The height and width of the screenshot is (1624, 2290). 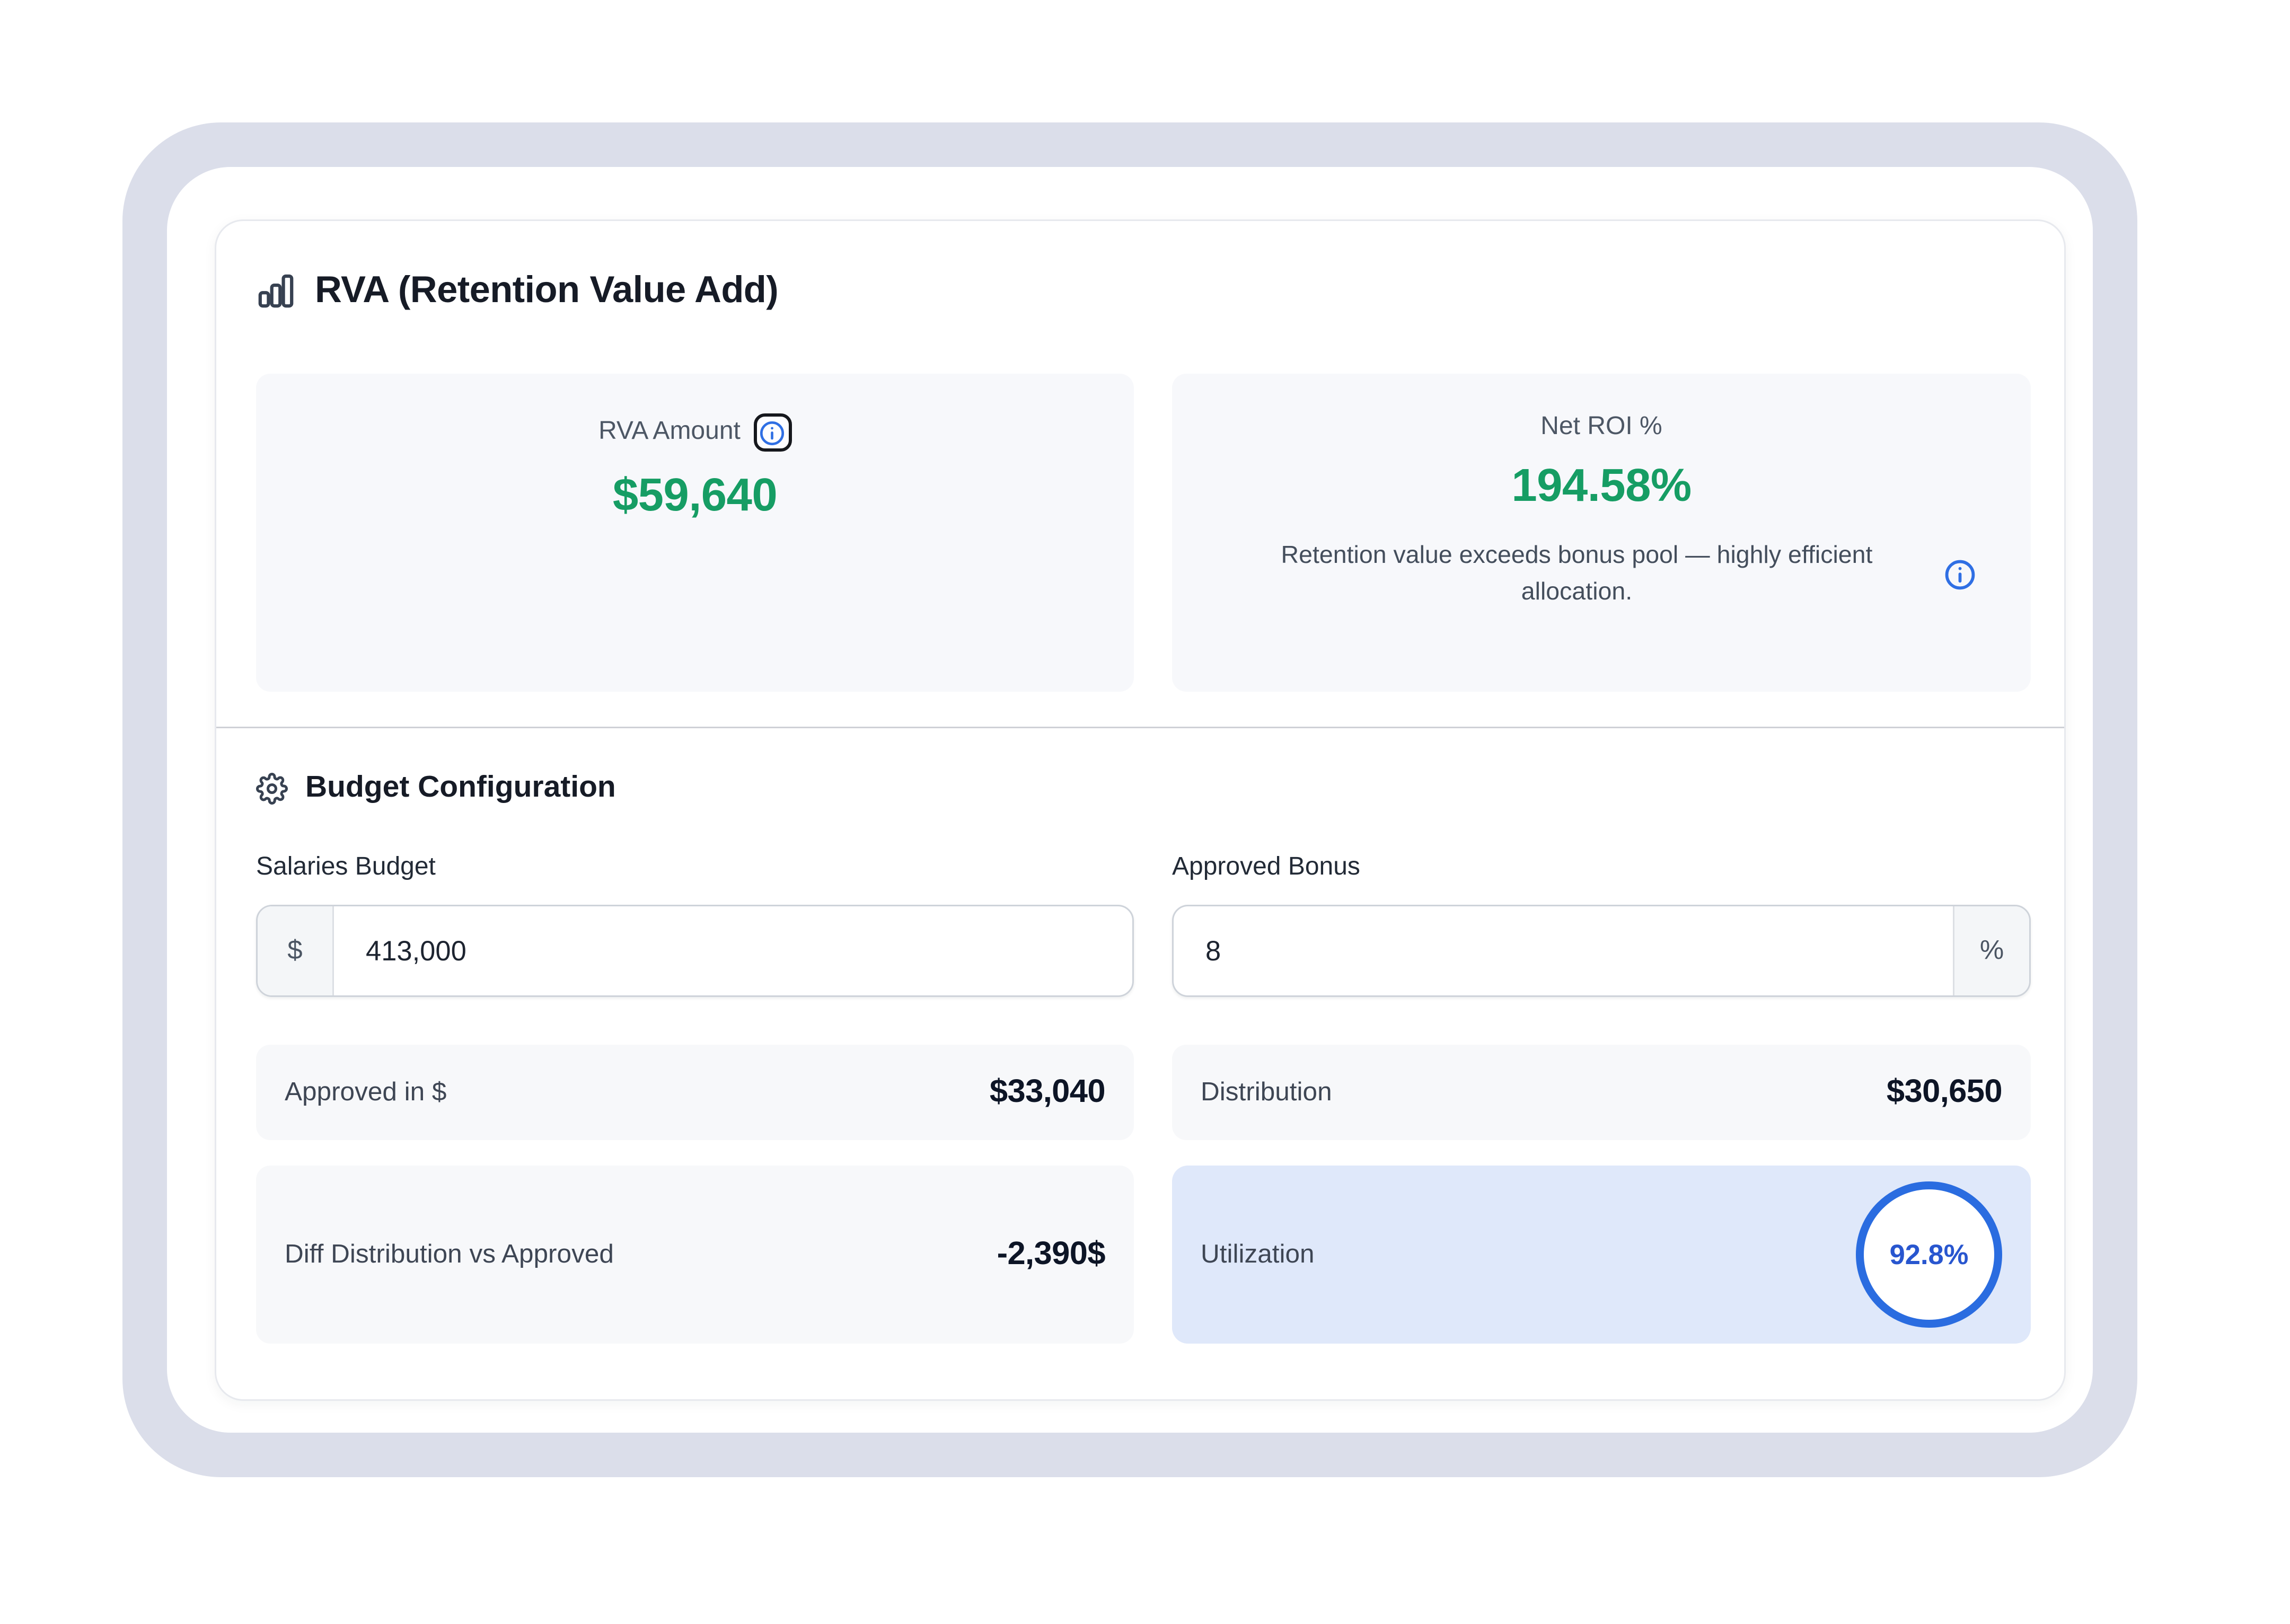 I want to click on rva-amount-label: RVA Amount, so click(x=669, y=431).